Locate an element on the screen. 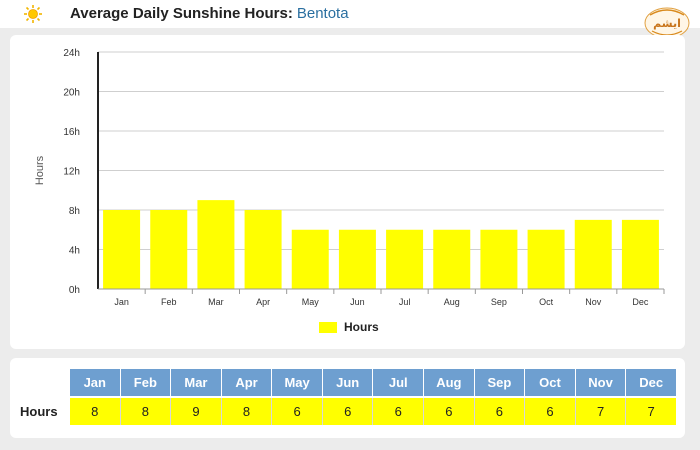 Image resolution: width=700 pixels, height=450 pixels. x-tick-label: Jan is located at coordinates (121, 302).